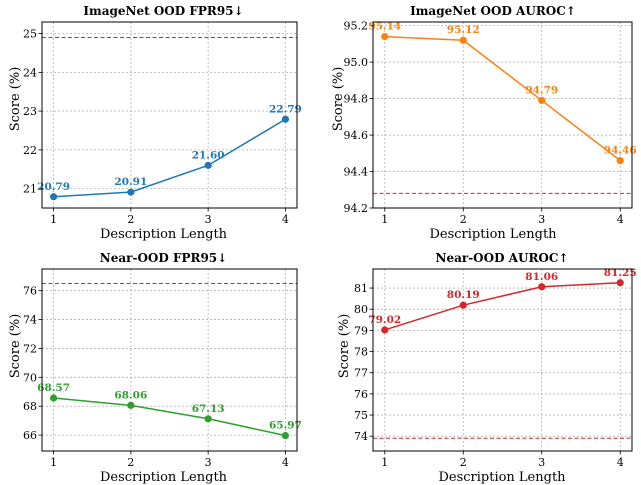 Image resolution: width=641 pixels, height=485 pixels. What do you see at coordinates (384, 27) in the screenshot?
I see `data-label: 95.14` at bounding box center [384, 27].